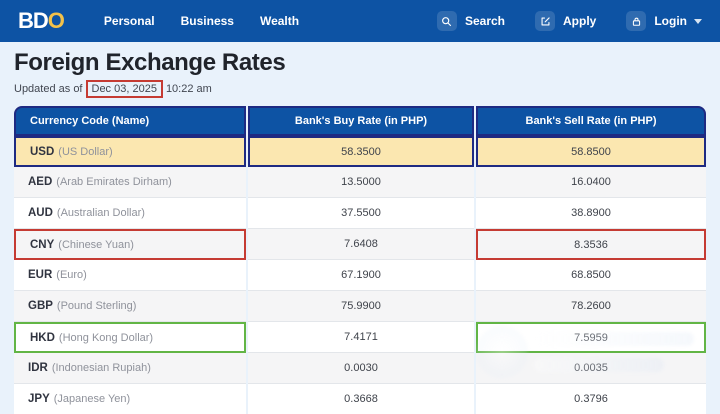 This screenshot has width=720, height=414. What do you see at coordinates (130, 151) in the screenshot?
I see `currency-cell: USD (US Dollar)` at bounding box center [130, 151].